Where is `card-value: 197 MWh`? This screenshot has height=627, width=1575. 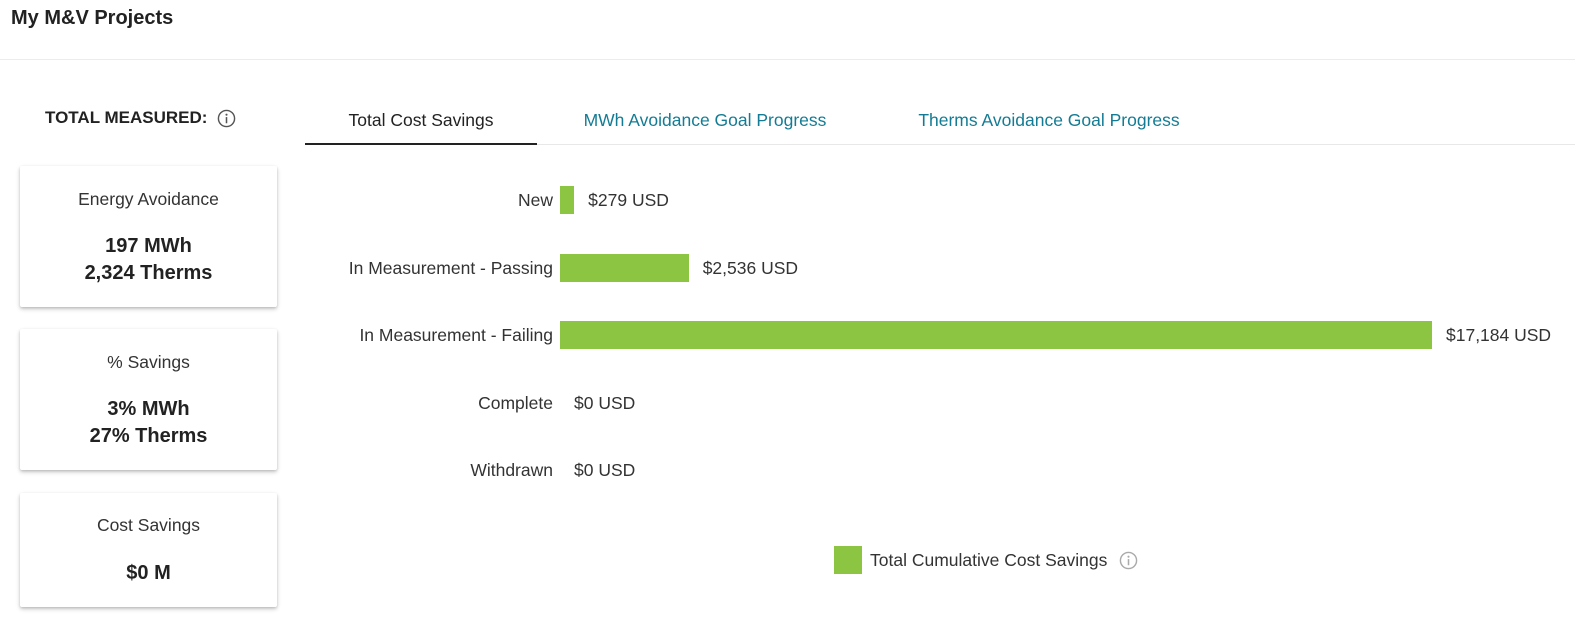
card-value: 197 MWh is located at coordinates (148, 246).